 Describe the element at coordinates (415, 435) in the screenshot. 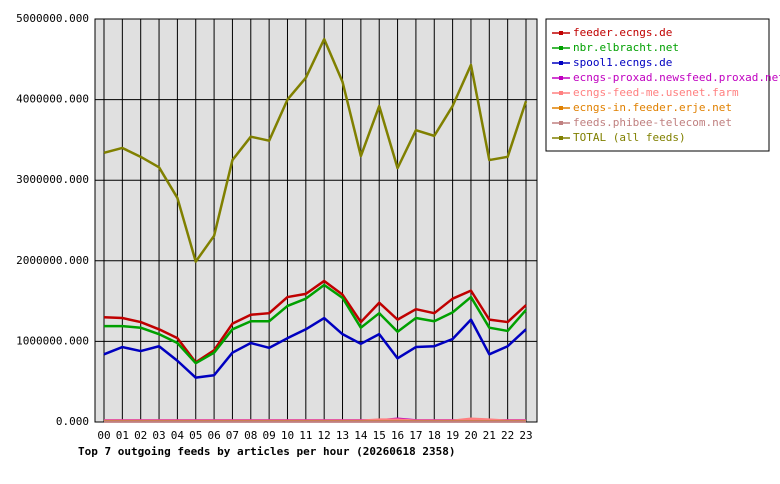

I see `x-tick-label: 17` at that location.